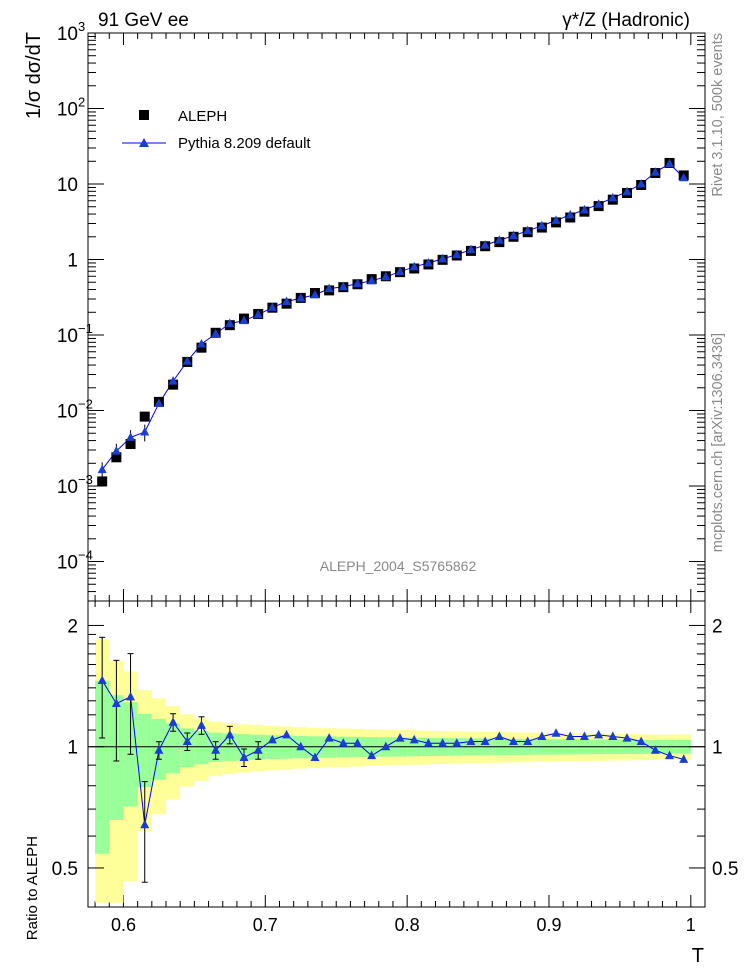 The width and height of the screenshot is (746, 972). Describe the element at coordinates (123, 925) in the screenshot. I see `x-tick-label: 0.6` at that location.